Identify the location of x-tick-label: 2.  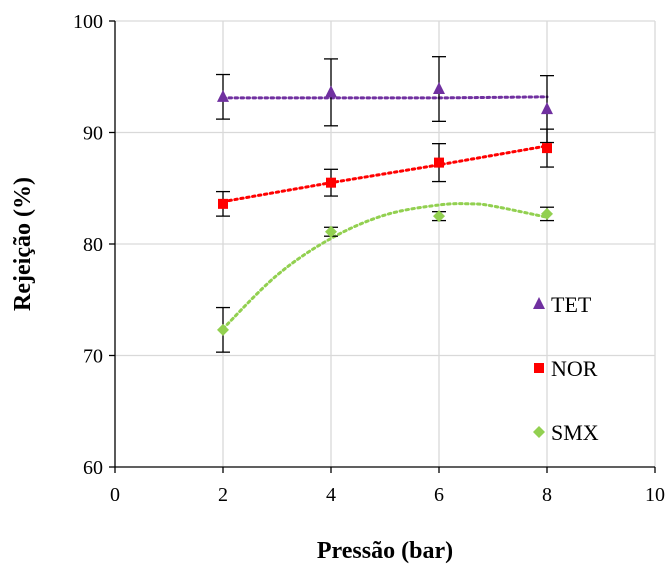
(223, 495).